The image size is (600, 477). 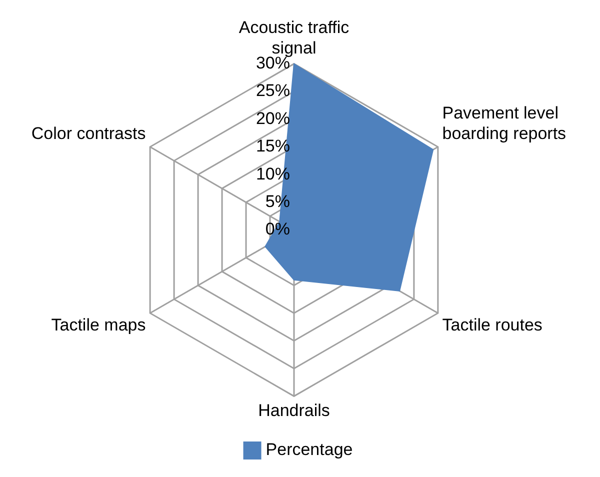 I want to click on spoke-label: Color contrasts, so click(x=88, y=133).